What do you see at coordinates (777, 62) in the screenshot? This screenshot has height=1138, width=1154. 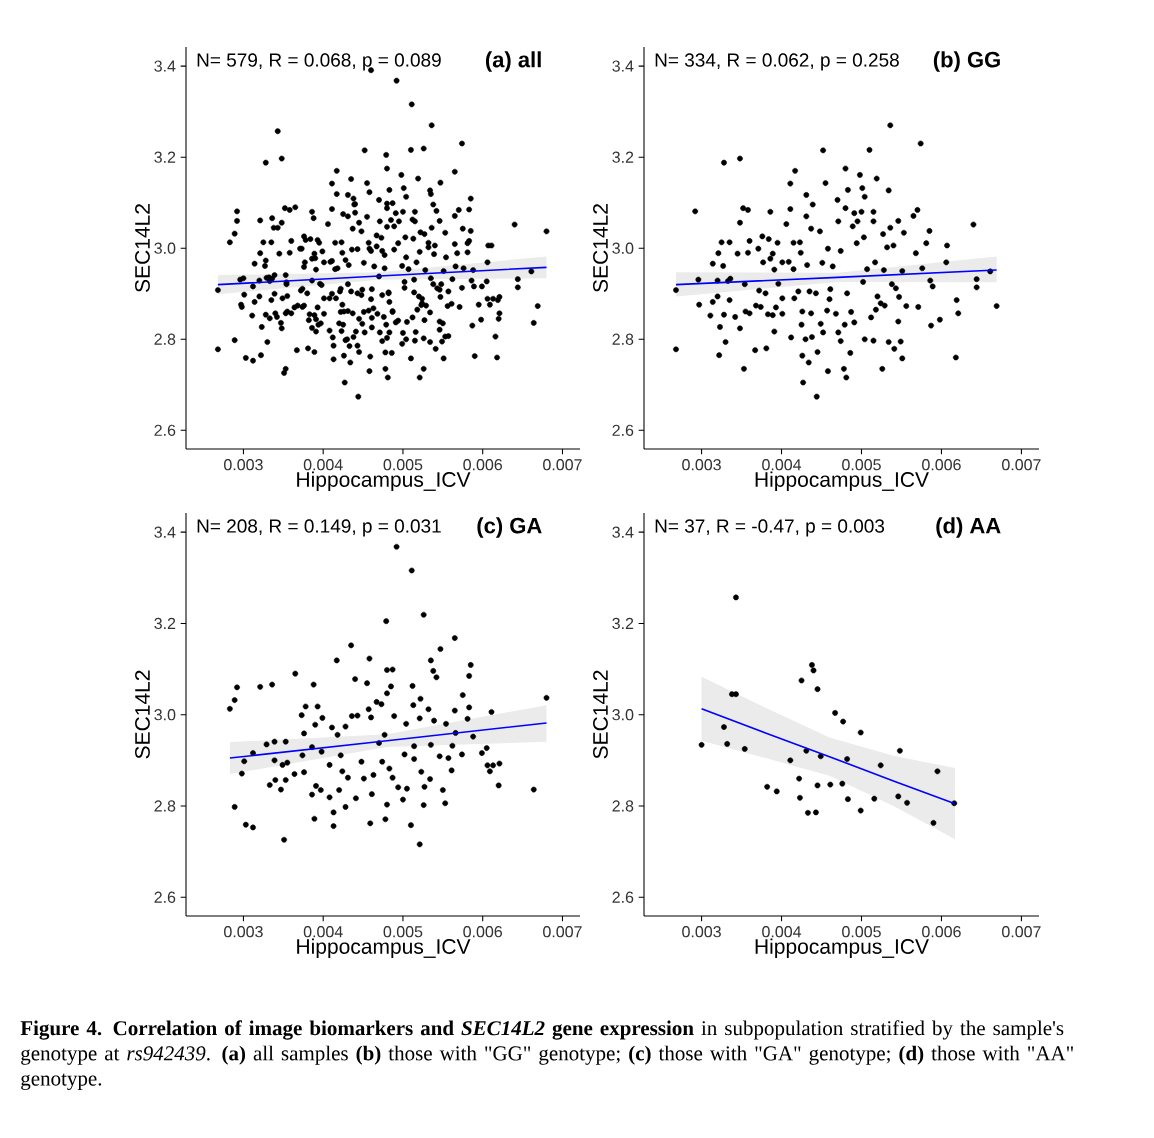 I see `annotation: N= 334, R = 0.062, p = 0.258` at bounding box center [777, 62].